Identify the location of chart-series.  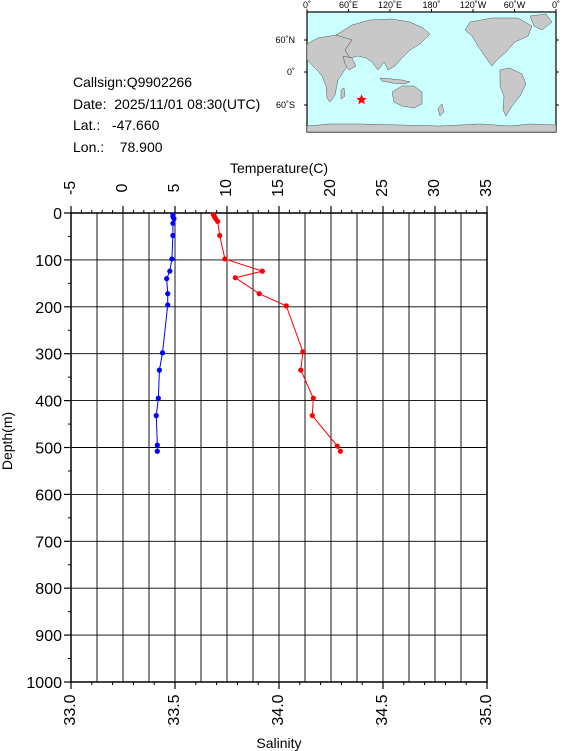
(248, 333).